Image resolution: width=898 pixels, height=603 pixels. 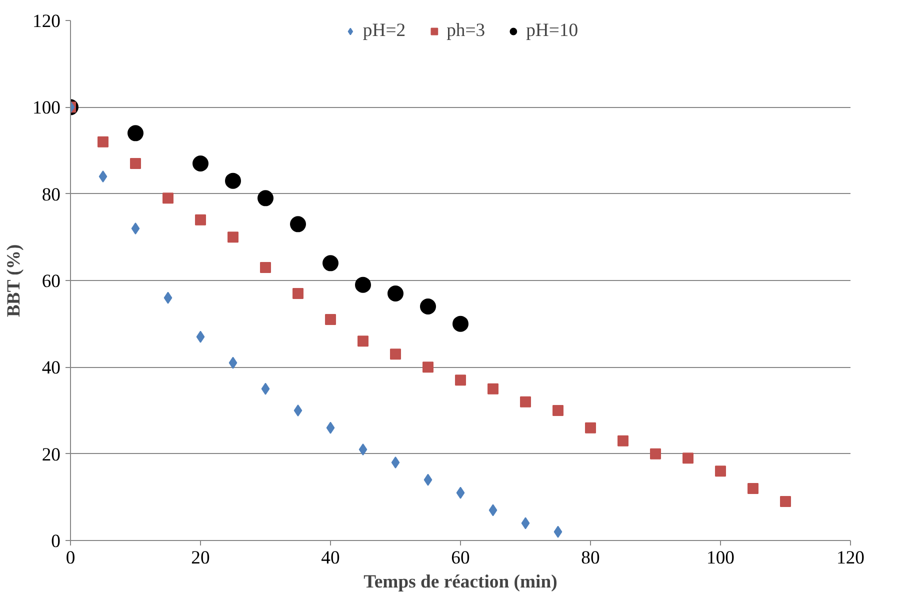 What do you see at coordinates (720, 558) in the screenshot?
I see `x-tick-label: 100` at bounding box center [720, 558].